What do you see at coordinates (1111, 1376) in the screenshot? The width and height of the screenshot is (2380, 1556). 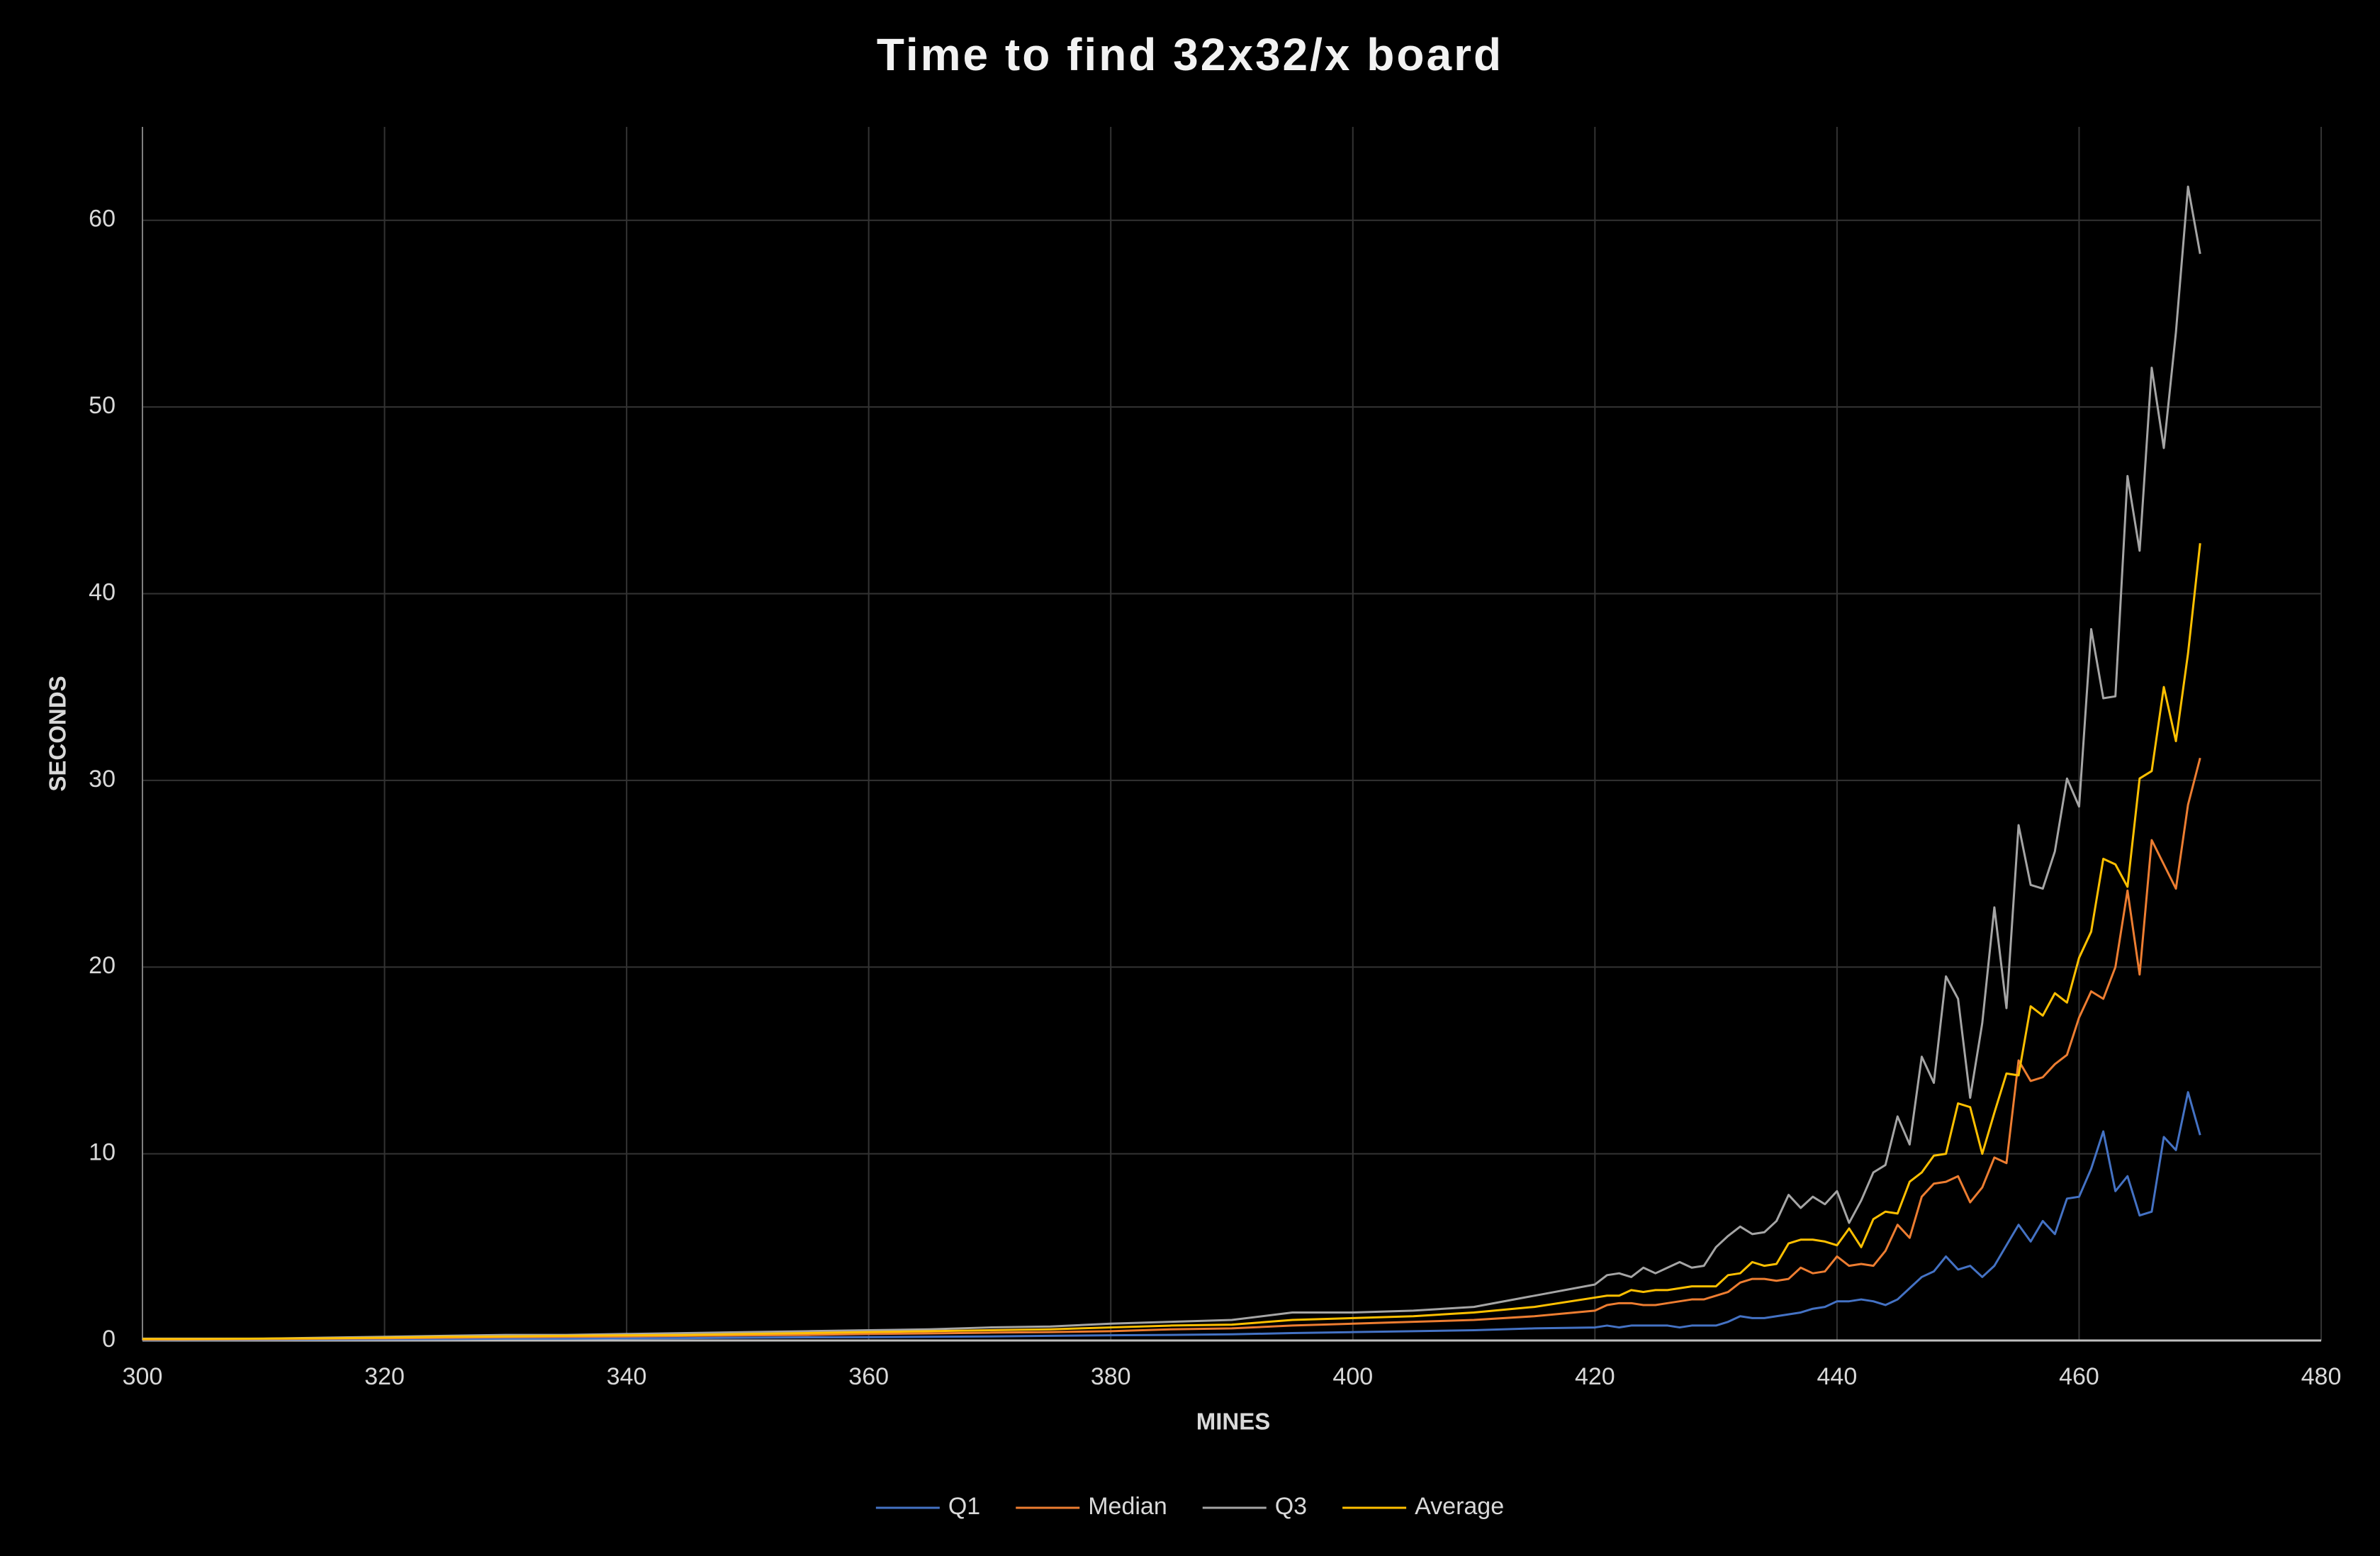 I see `x-tick-label: 380` at bounding box center [1111, 1376].